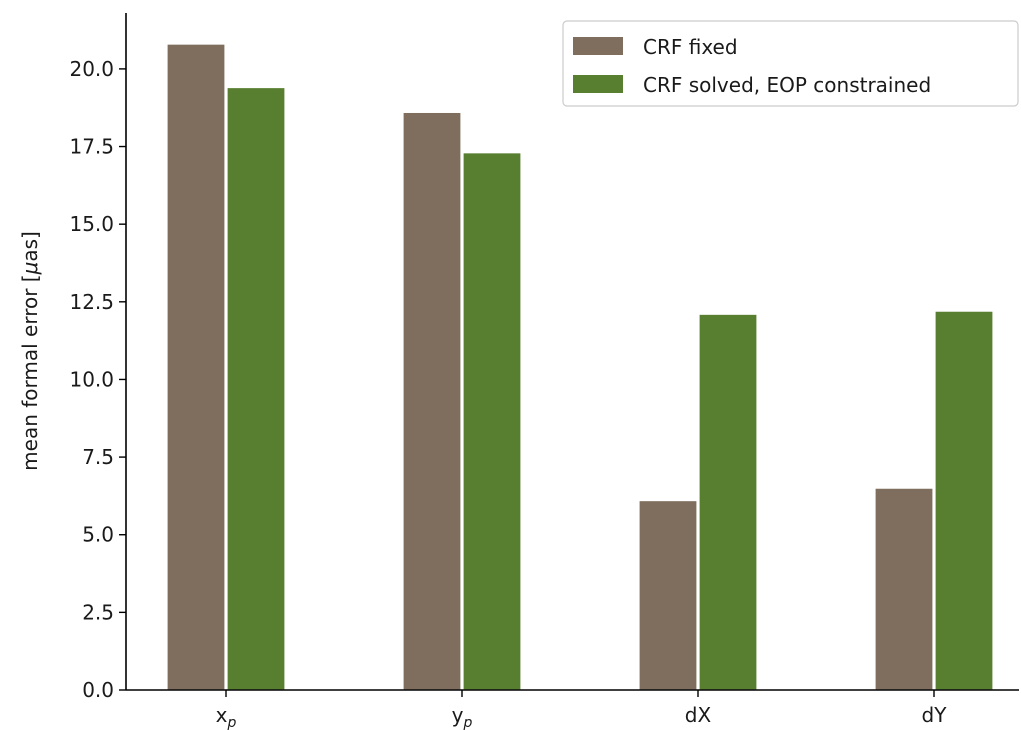 The image size is (1021, 730). What do you see at coordinates (698, 715) in the screenshot?
I see `x-tick-label: dX` at bounding box center [698, 715].